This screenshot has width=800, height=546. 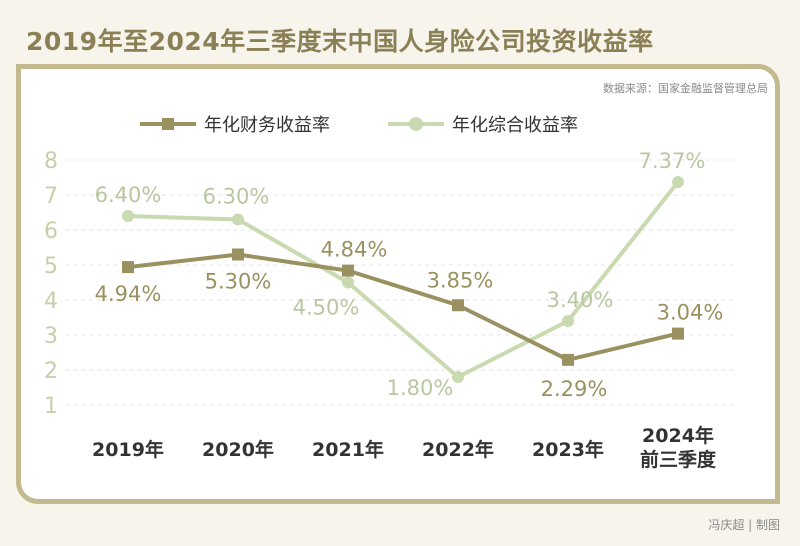 I want to click on data-label-financial: 5.30%, so click(x=238, y=282).